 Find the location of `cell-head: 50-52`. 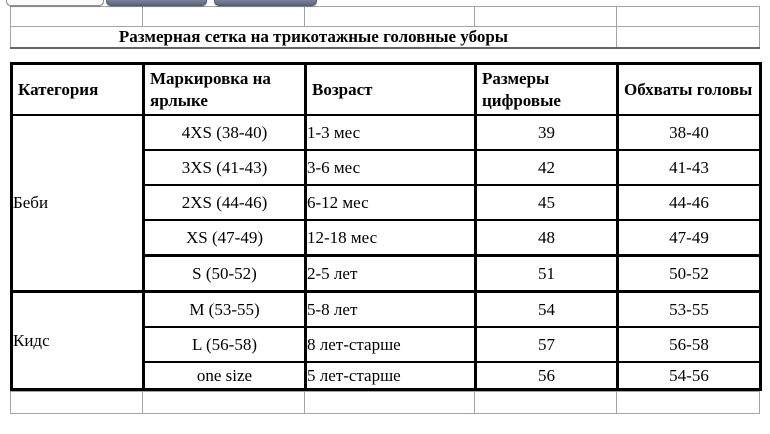

cell-head: 50-52 is located at coordinates (689, 273).